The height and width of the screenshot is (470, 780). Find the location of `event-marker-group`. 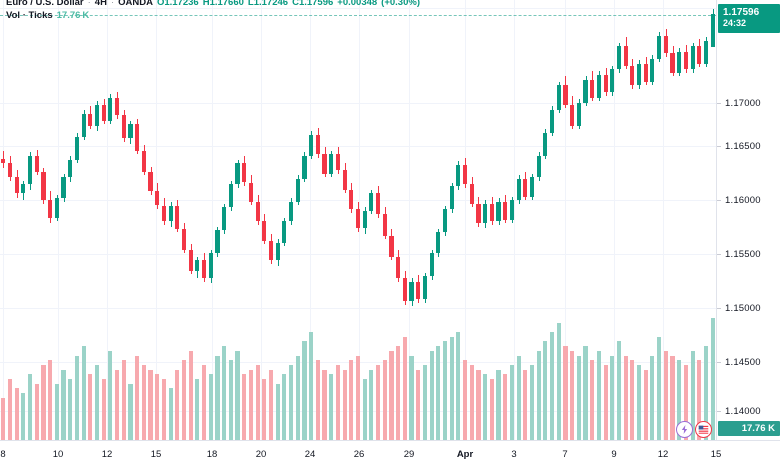

event-marker-group is located at coordinates (694, 429).